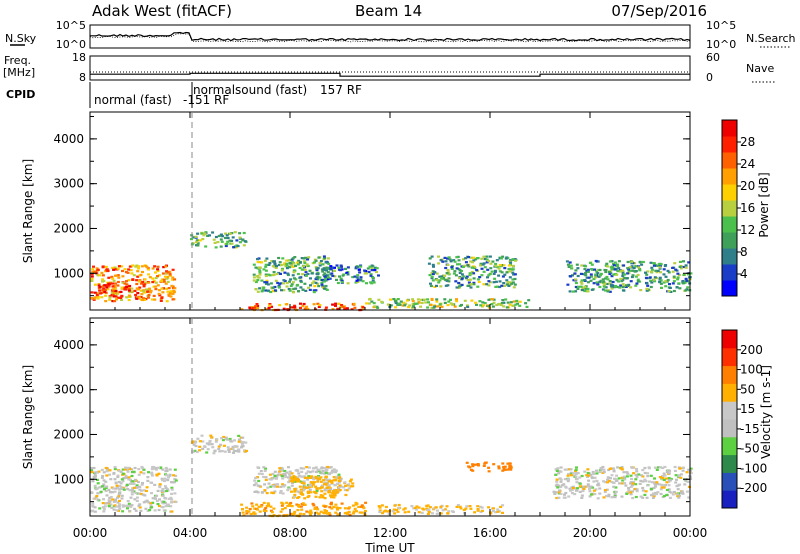  Describe the element at coordinates (82, 77) in the screenshot. I see `freq-left-tick-bottom: 8` at that location.